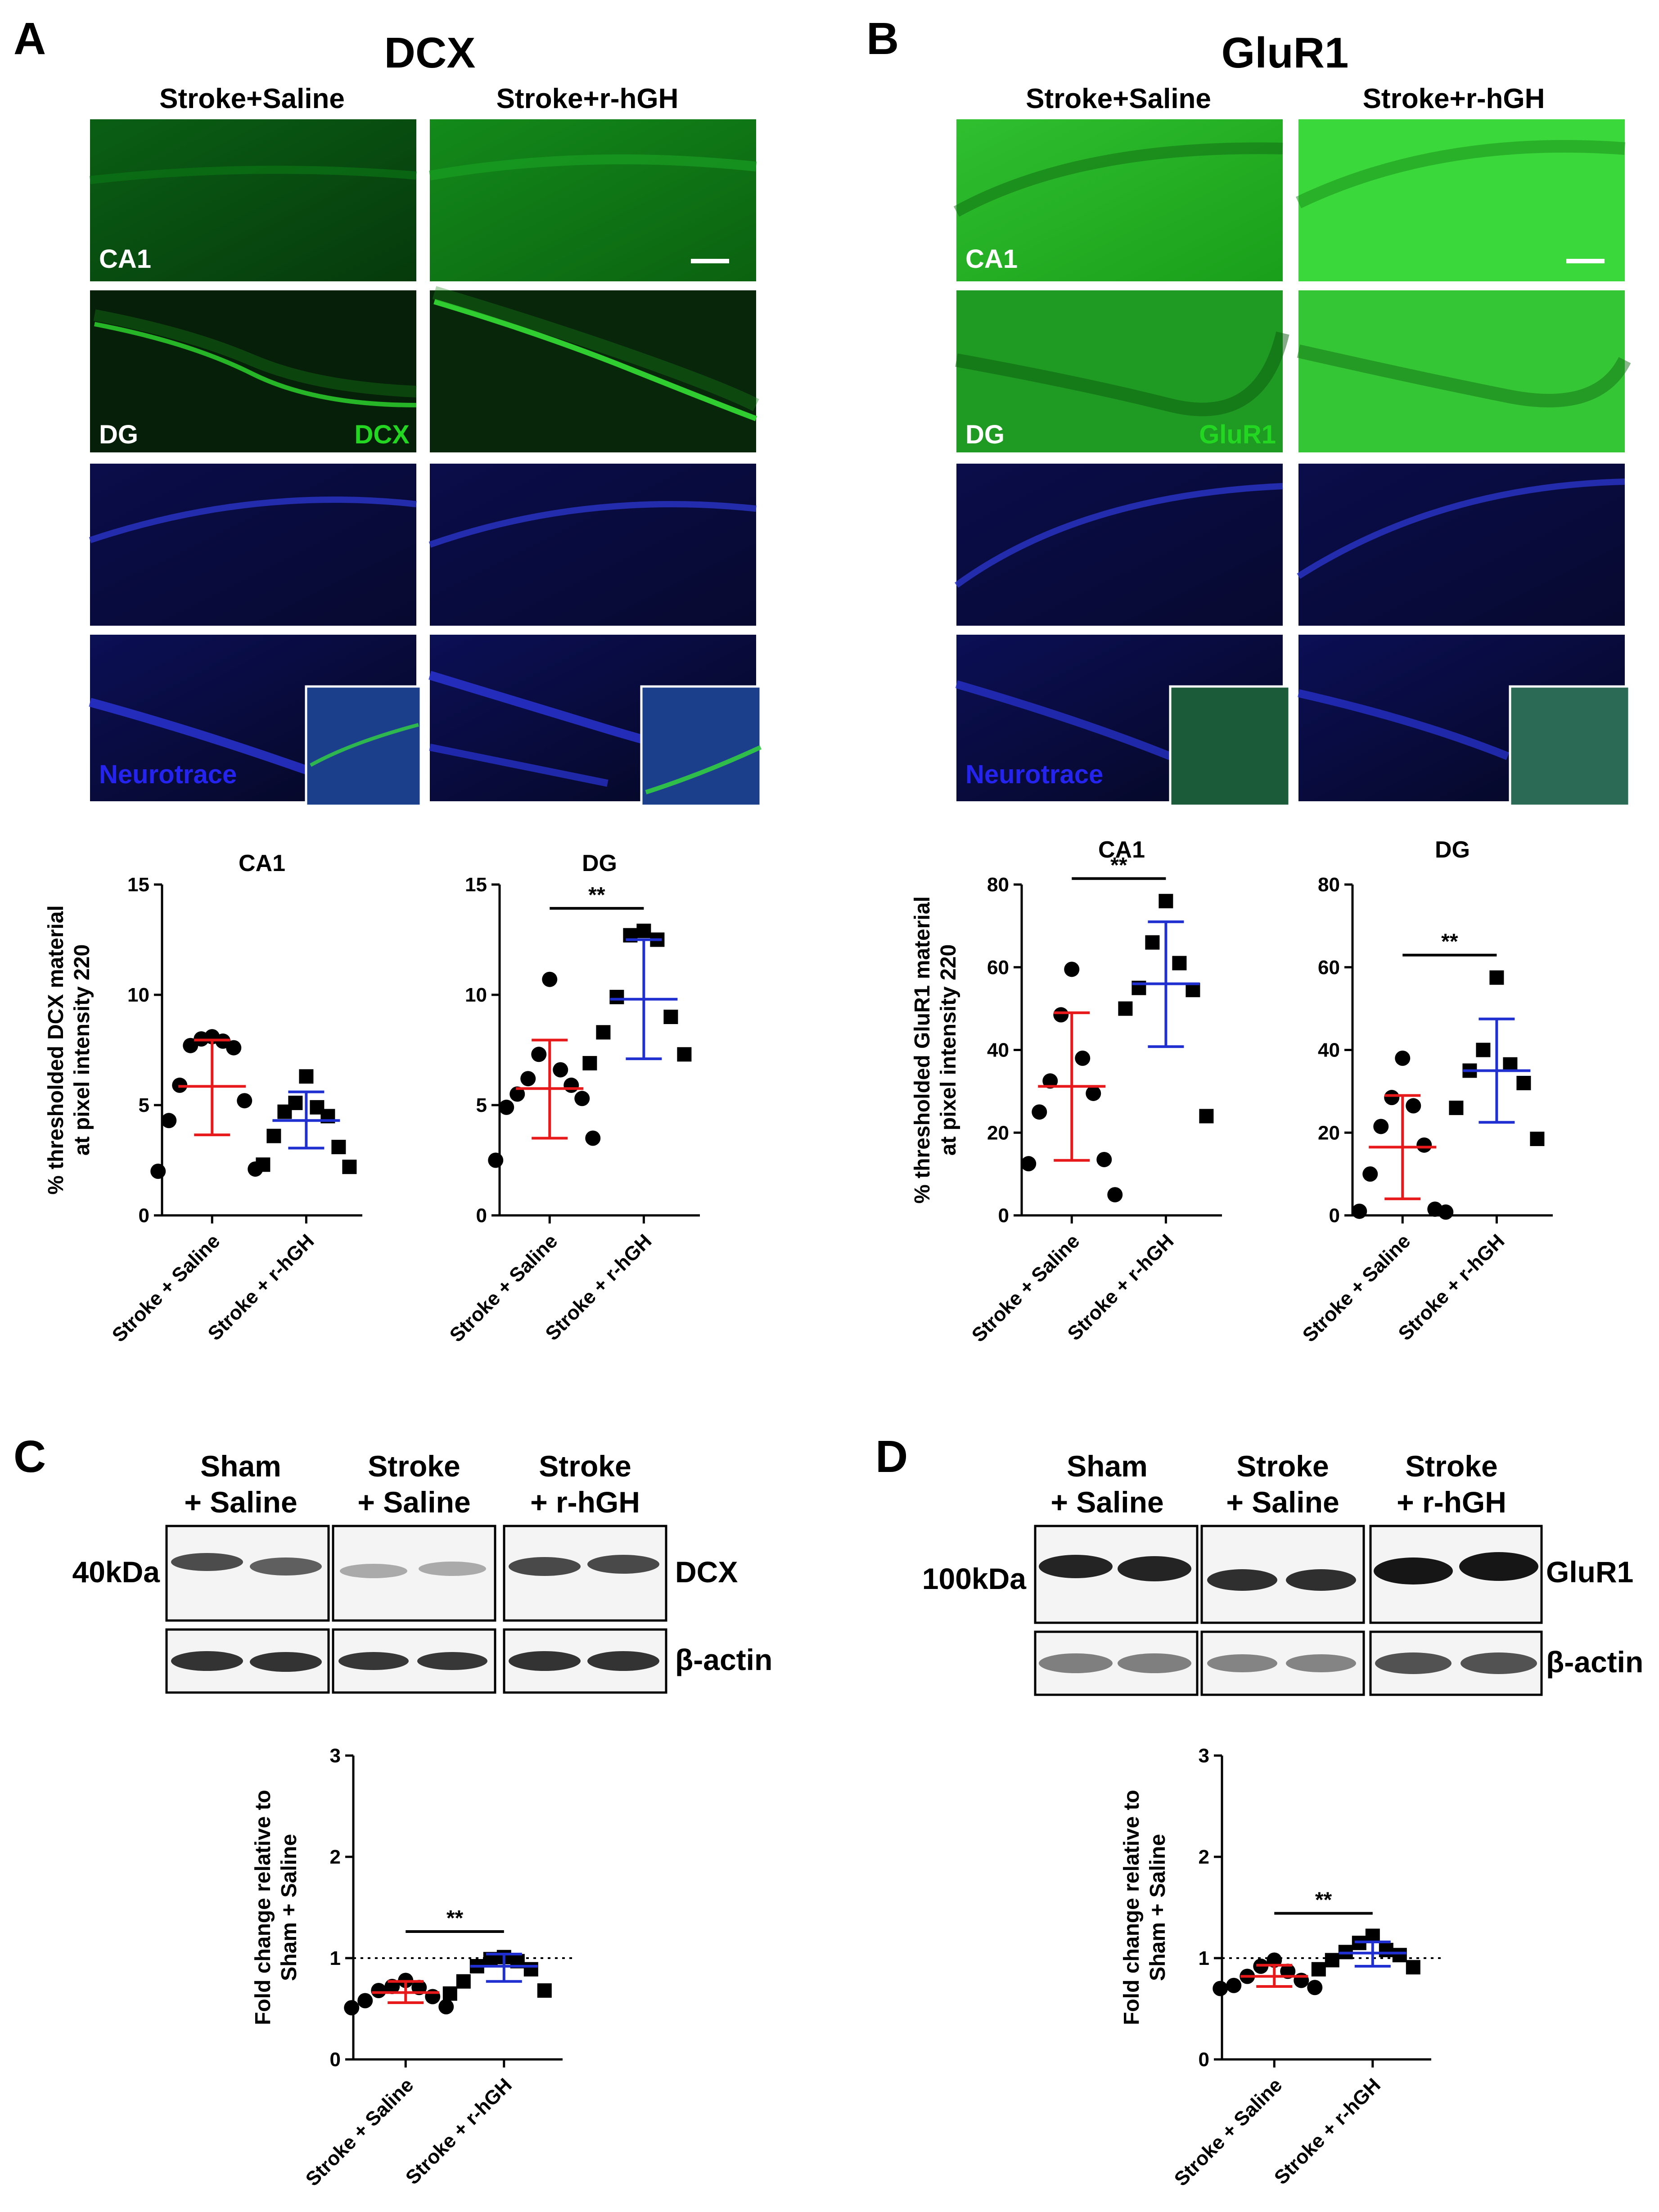 This screenshot has width=1659, height=2212. Describe the element at coordinates (413, 1502) in the screenshot. I see `group-label-c2-line2: + Saline` at that location.